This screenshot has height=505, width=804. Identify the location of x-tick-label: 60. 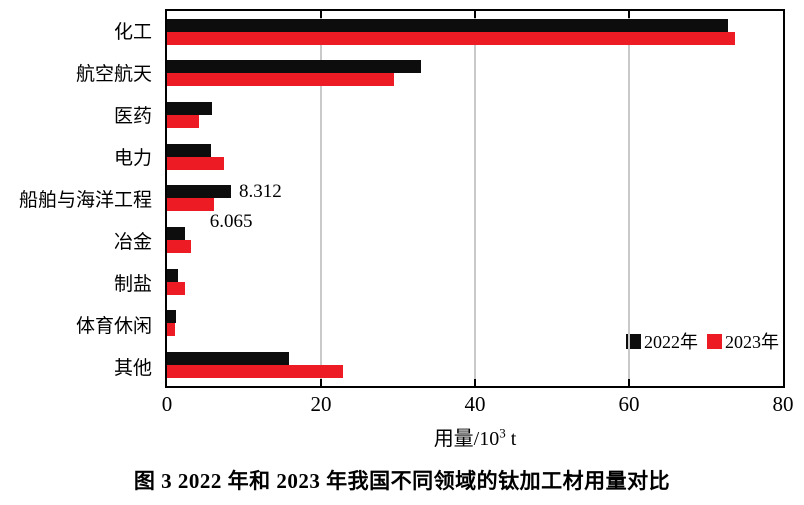
(629, 404).